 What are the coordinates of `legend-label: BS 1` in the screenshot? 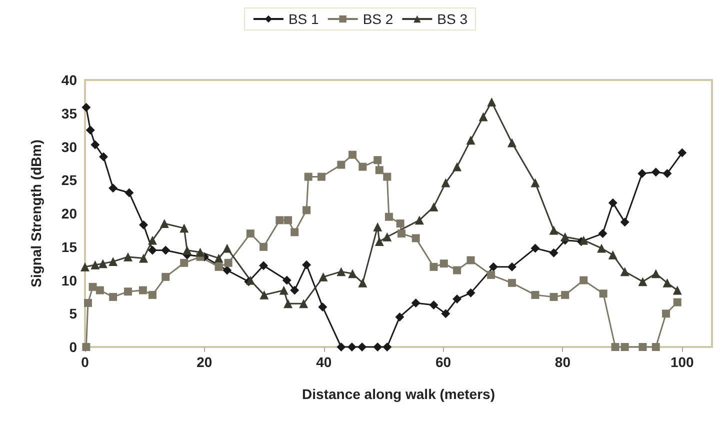 It's located at (304, 19).